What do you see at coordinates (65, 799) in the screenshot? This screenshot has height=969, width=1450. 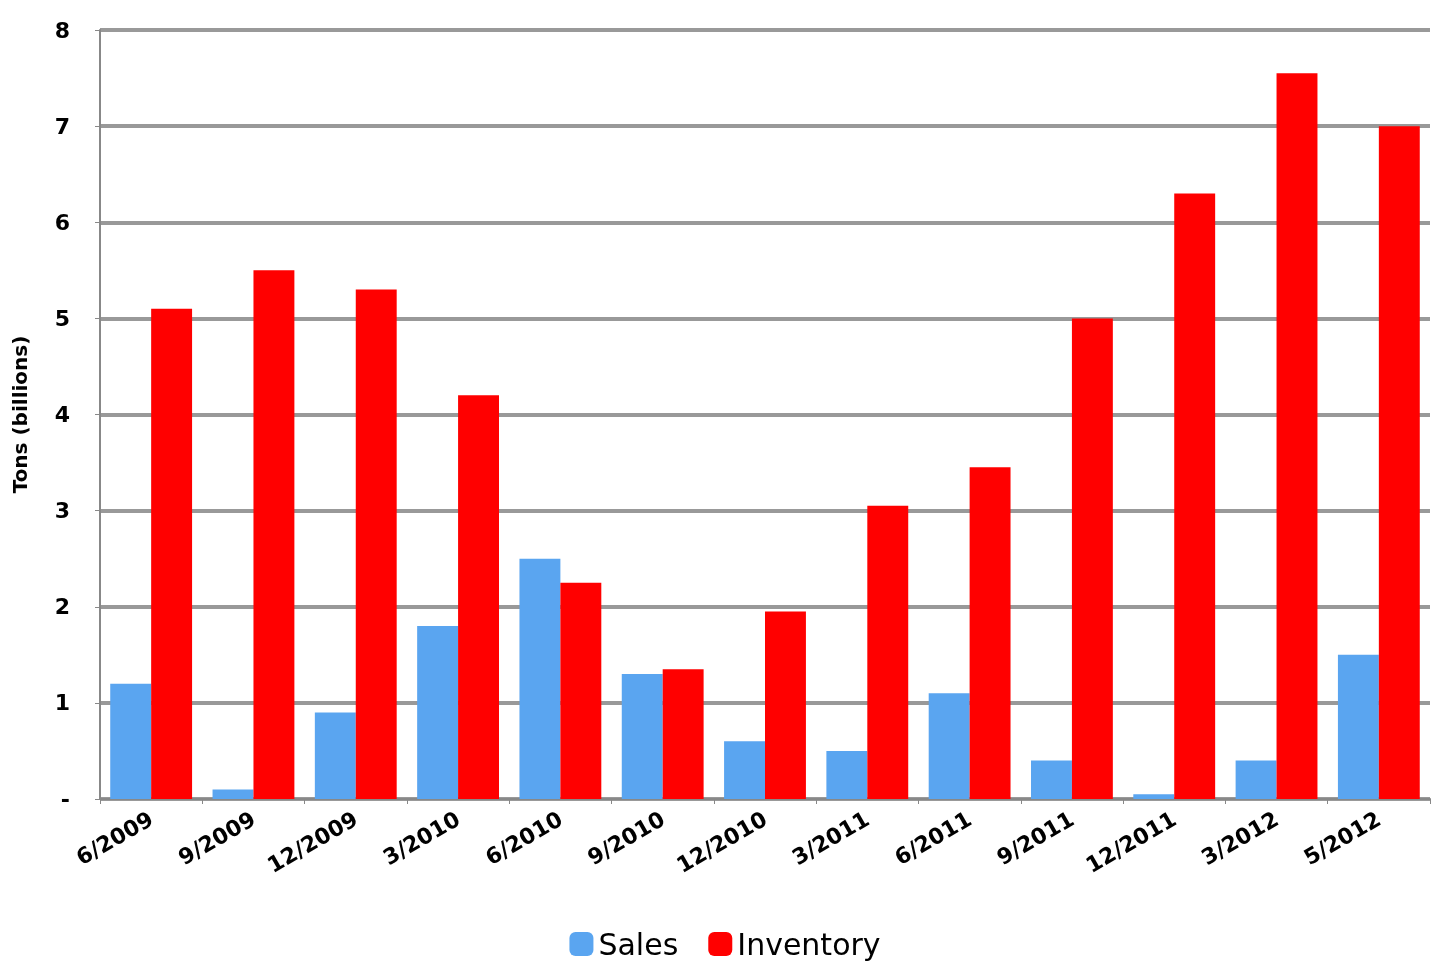 I see `y-tick-label: -` at bounding box center [65, 799].